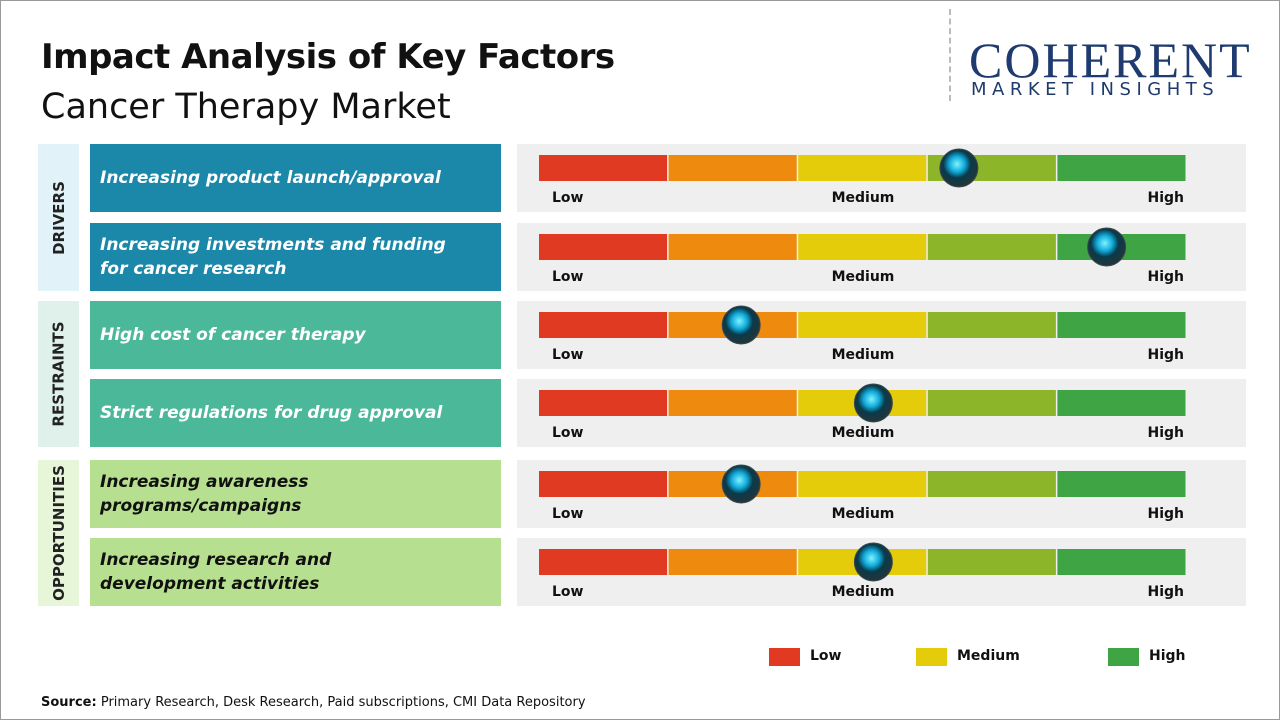  Describe the element at coordinates (1095, 89) in the screenshot. I see `logo-tagline: MARKET INSIGHTS` at that location.